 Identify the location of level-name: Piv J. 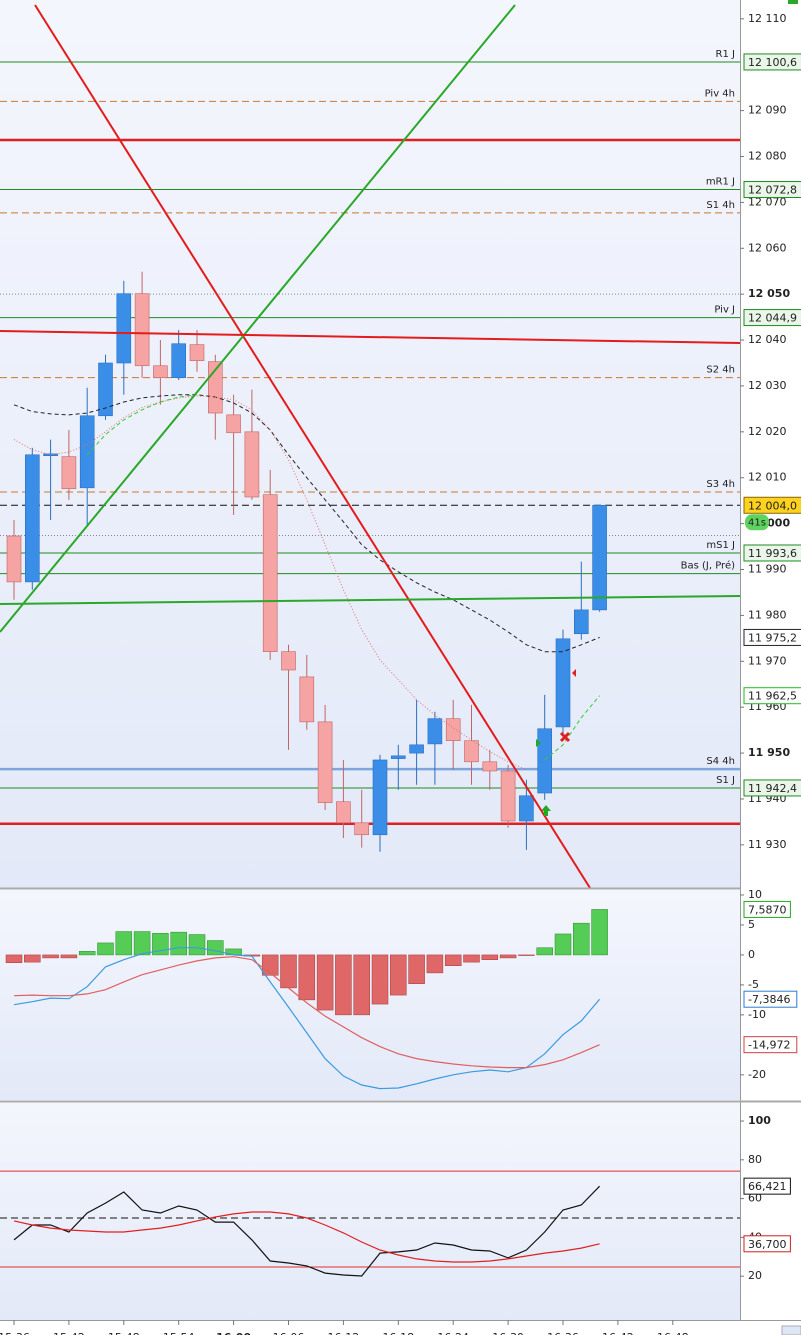
(724, 310).